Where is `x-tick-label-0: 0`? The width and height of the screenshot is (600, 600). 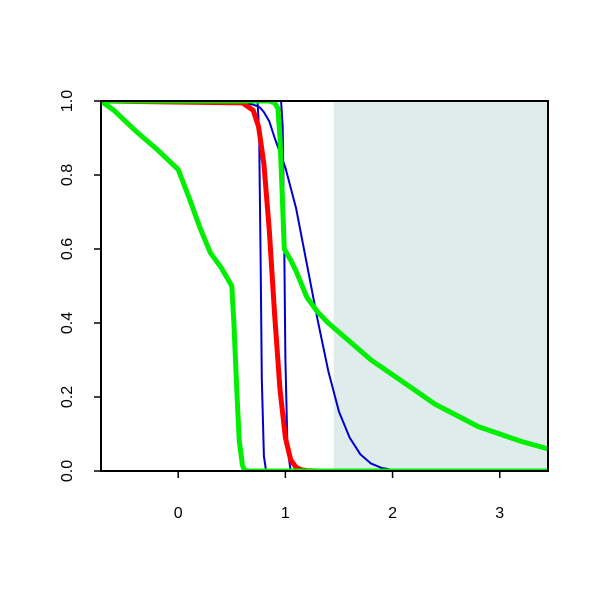
x-tick-label-0: 0 is located at coordinates (178, 513).